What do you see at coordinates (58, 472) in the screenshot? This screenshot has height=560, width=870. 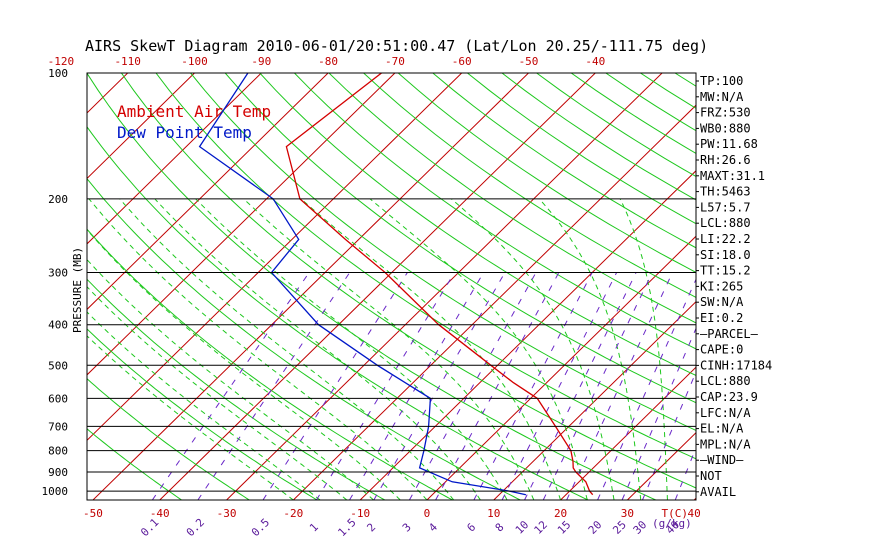 I see `pressure-tick-label: 900` at bounding box center [58, 472].